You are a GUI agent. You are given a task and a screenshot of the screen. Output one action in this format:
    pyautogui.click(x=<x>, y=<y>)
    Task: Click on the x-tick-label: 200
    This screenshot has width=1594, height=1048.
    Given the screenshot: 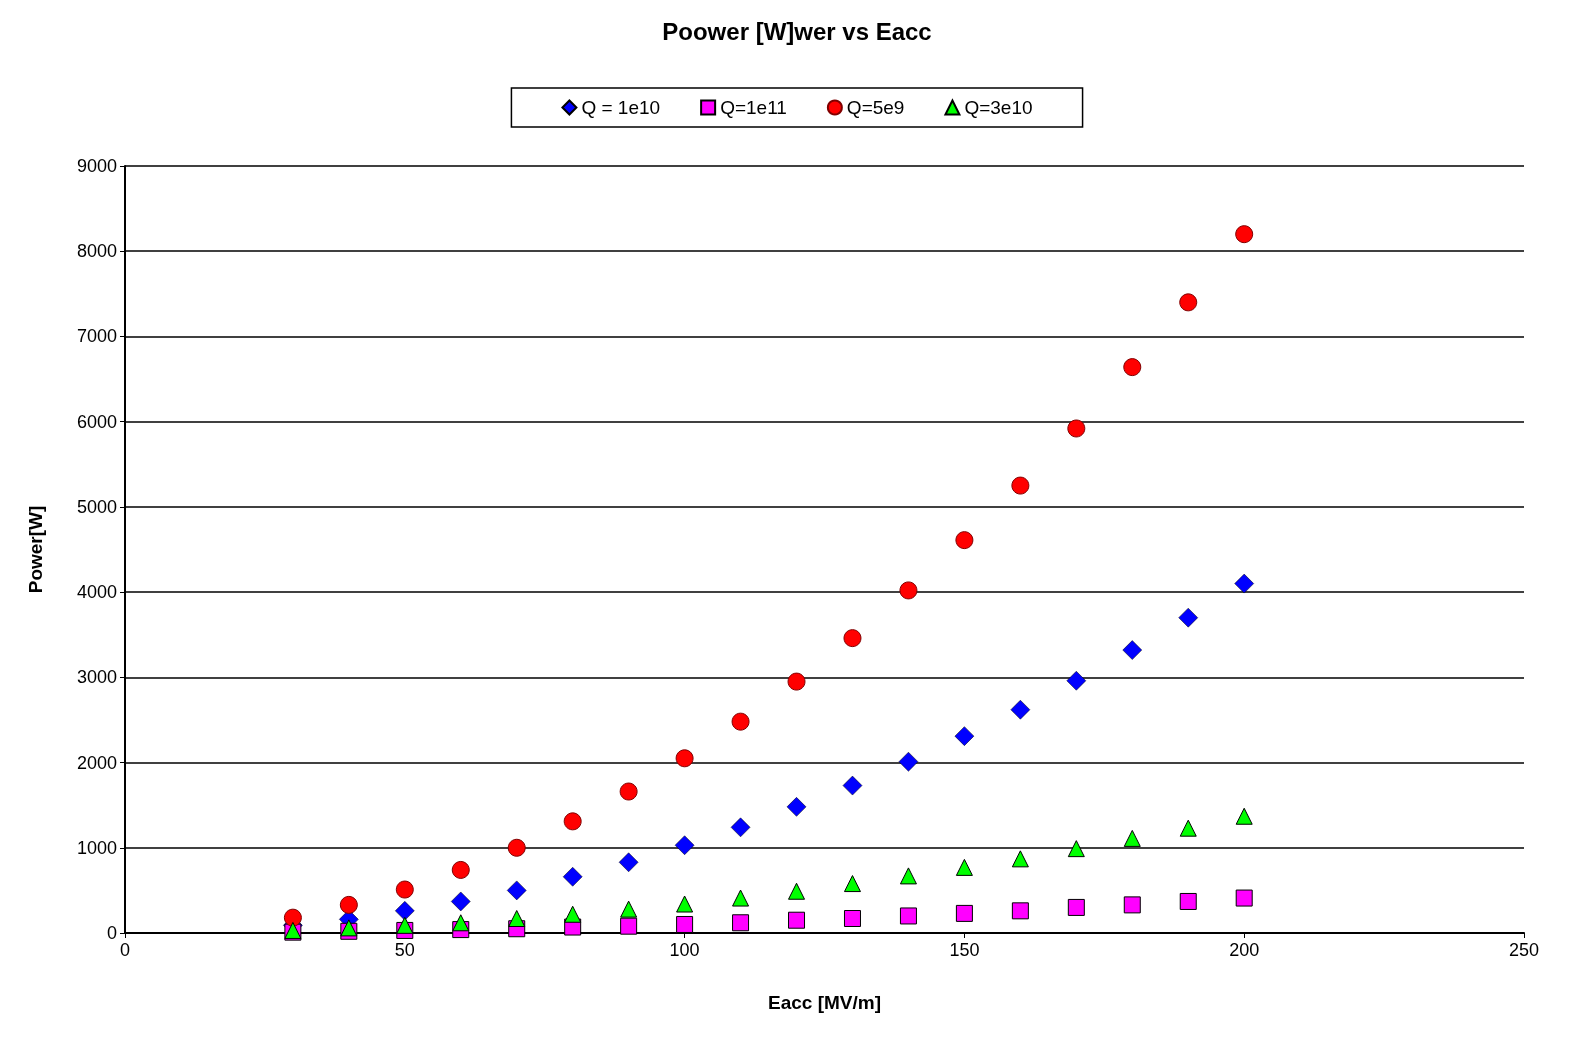 What is the action you would take?
    pyautogui.click(x=1244, y=950)
    